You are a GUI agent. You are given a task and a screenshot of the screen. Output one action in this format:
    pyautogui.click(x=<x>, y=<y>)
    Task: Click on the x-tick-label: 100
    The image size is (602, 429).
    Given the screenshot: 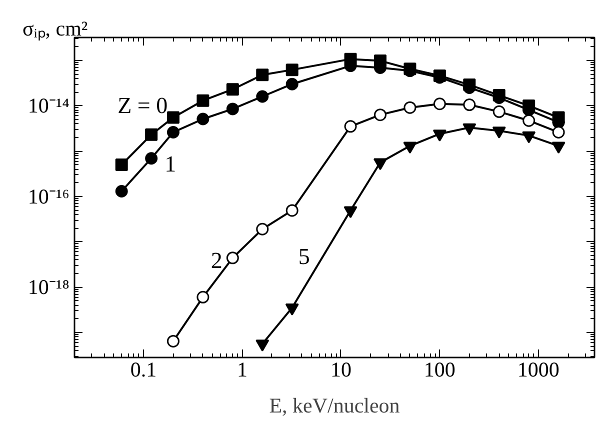 What is the action you would take?
    pyautogui.click(x=440, y=370)
    